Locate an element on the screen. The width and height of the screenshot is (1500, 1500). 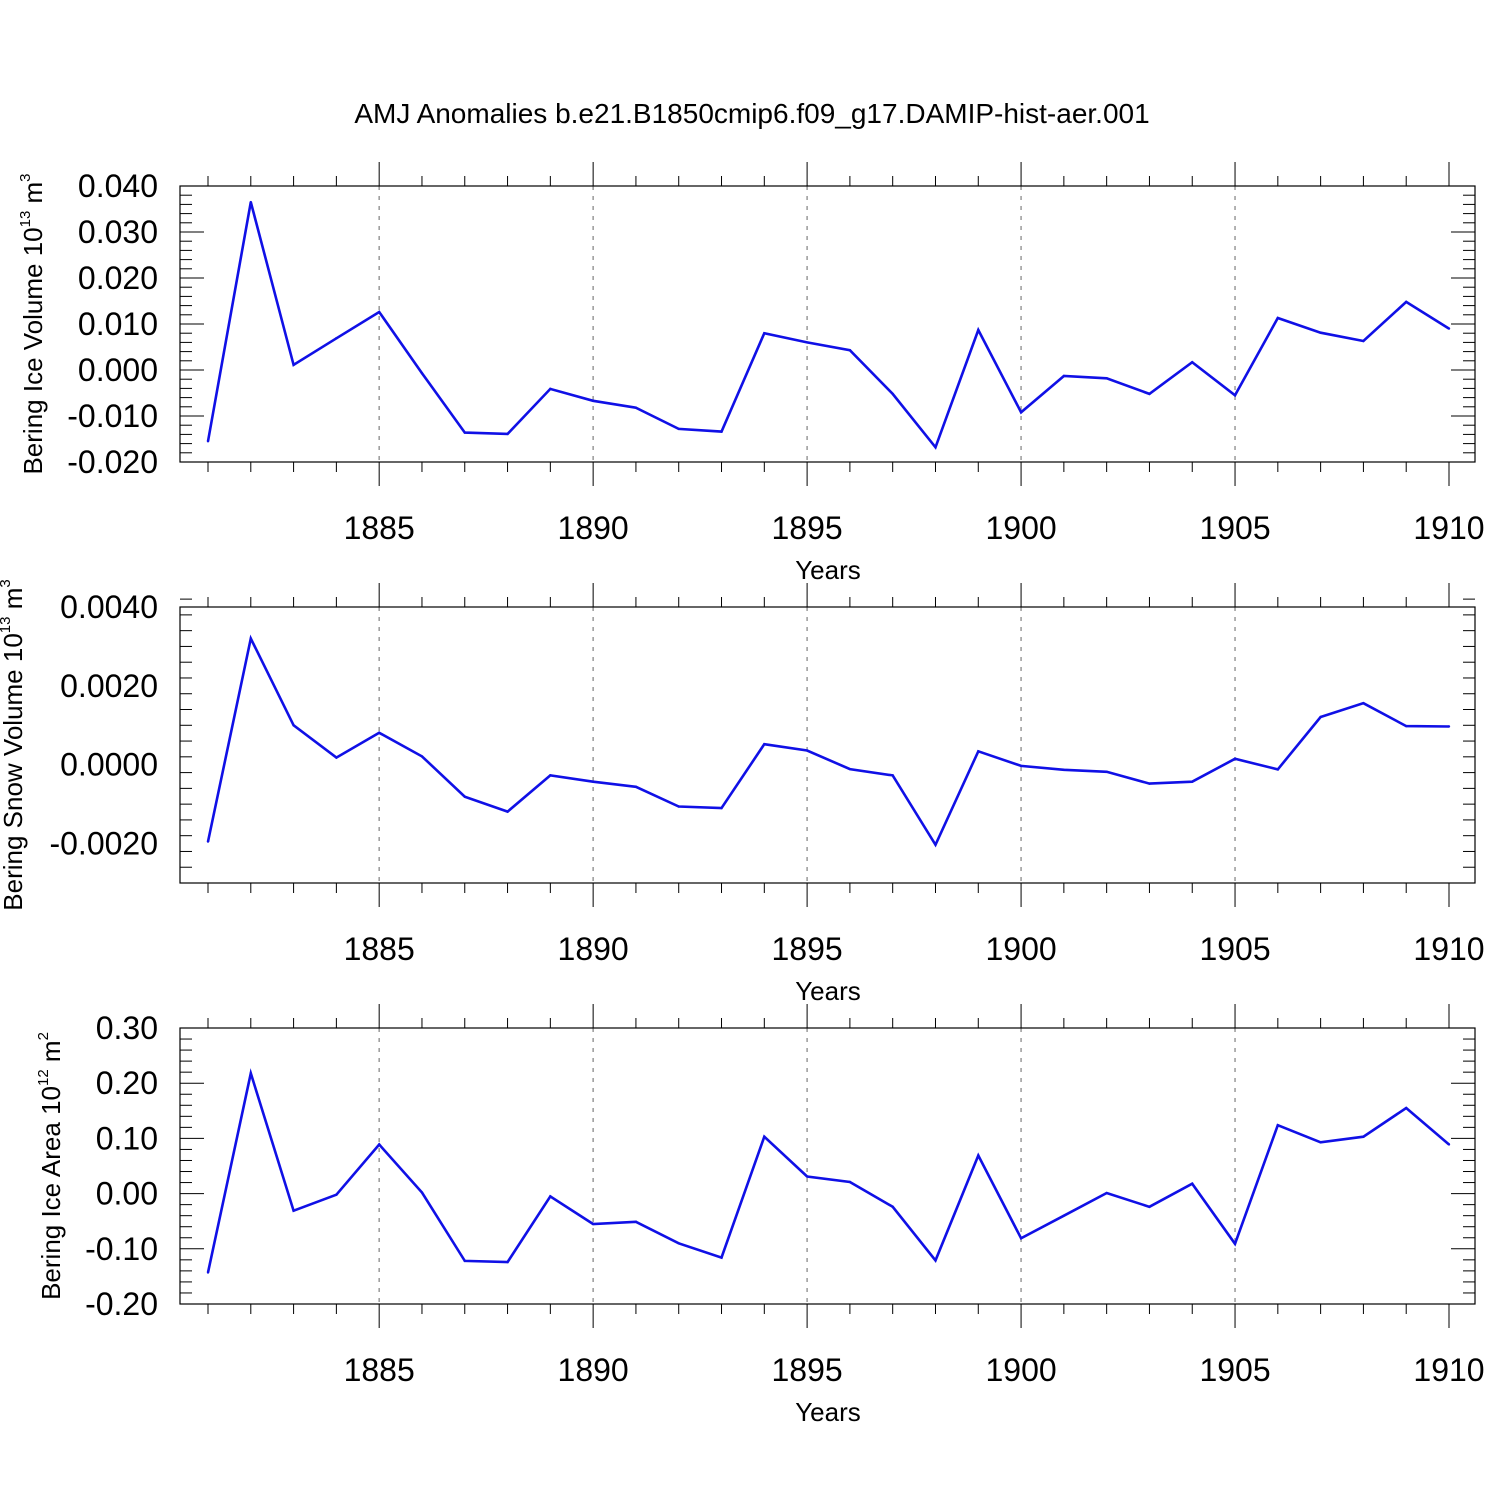
y-tick-label: 0.10 is located at coordinates (127, 1138).